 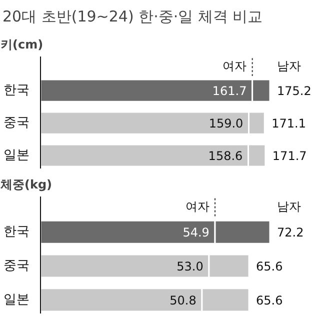 What do you see at coordinates (22, 45) in the screenshot?
I see `chart-subtitle: 키(cm)` at bounding box center [22, 45].